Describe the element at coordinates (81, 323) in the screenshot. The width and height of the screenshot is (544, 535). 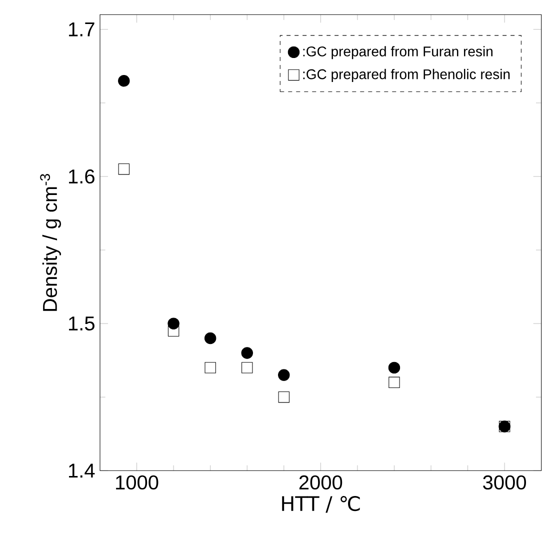
I see `y-tick-label: 1.5` at that location.